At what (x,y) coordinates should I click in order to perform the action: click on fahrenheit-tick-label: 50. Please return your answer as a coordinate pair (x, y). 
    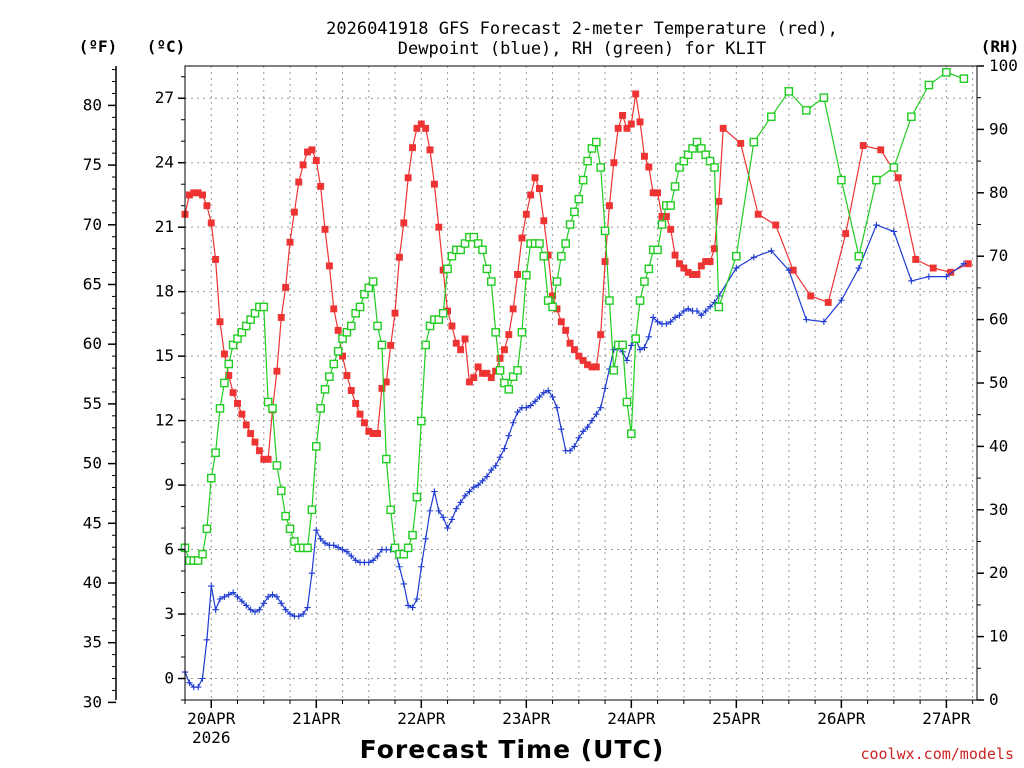
    Looking at the image, I should click on (92, 463).